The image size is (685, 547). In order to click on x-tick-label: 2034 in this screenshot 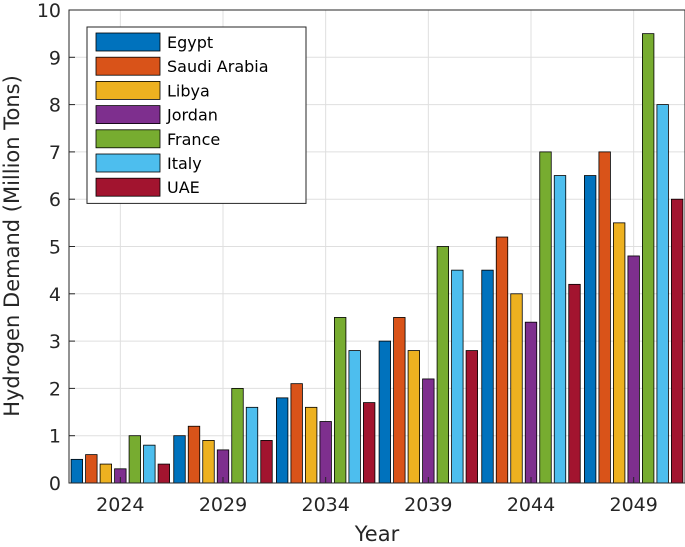, I will do `click(325, 505)`.